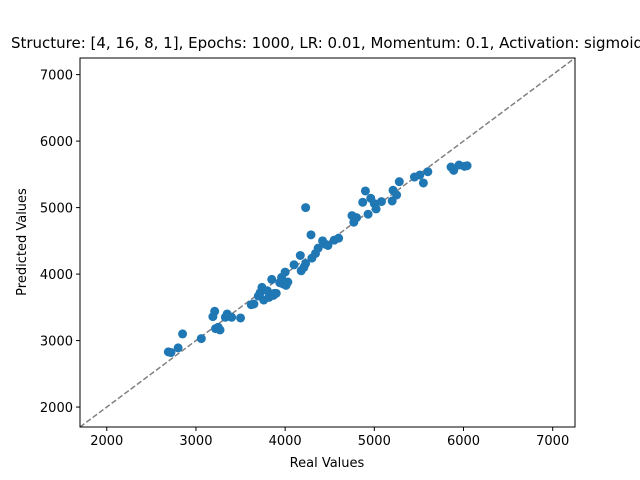 The width and height of the screenshot is (640, 480). What do you see at coordinates (56, 342) in the screenshot?
I see `y-tick-label: 3000` at bounding box center [56, 342].